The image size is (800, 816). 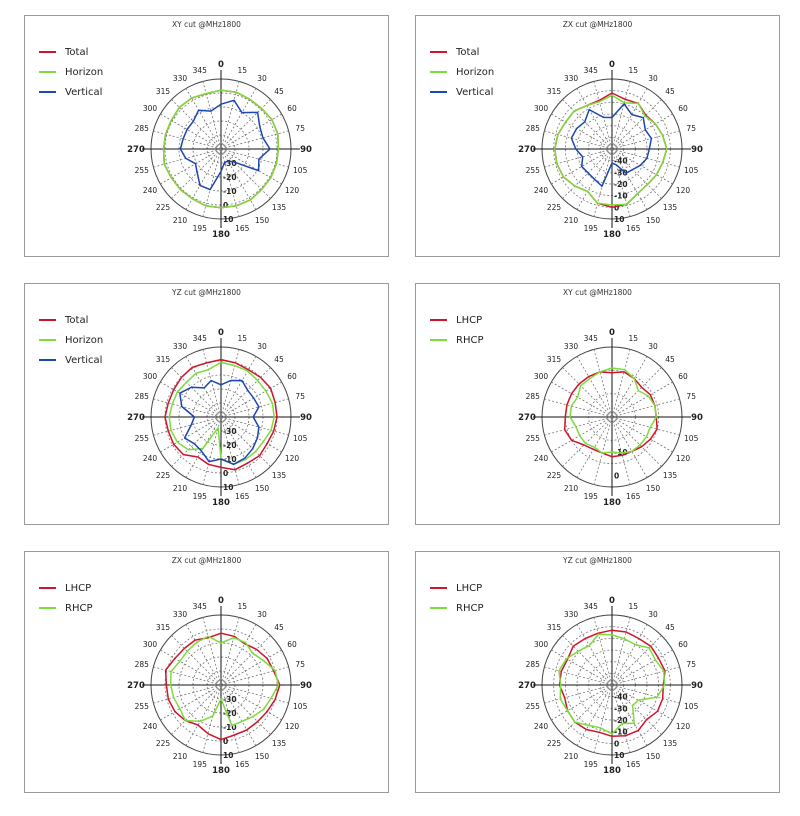 What do you see at coordinates (200, 606) in the screenshot?
I see `angle-label: 345` at bounding box center [200, 606].